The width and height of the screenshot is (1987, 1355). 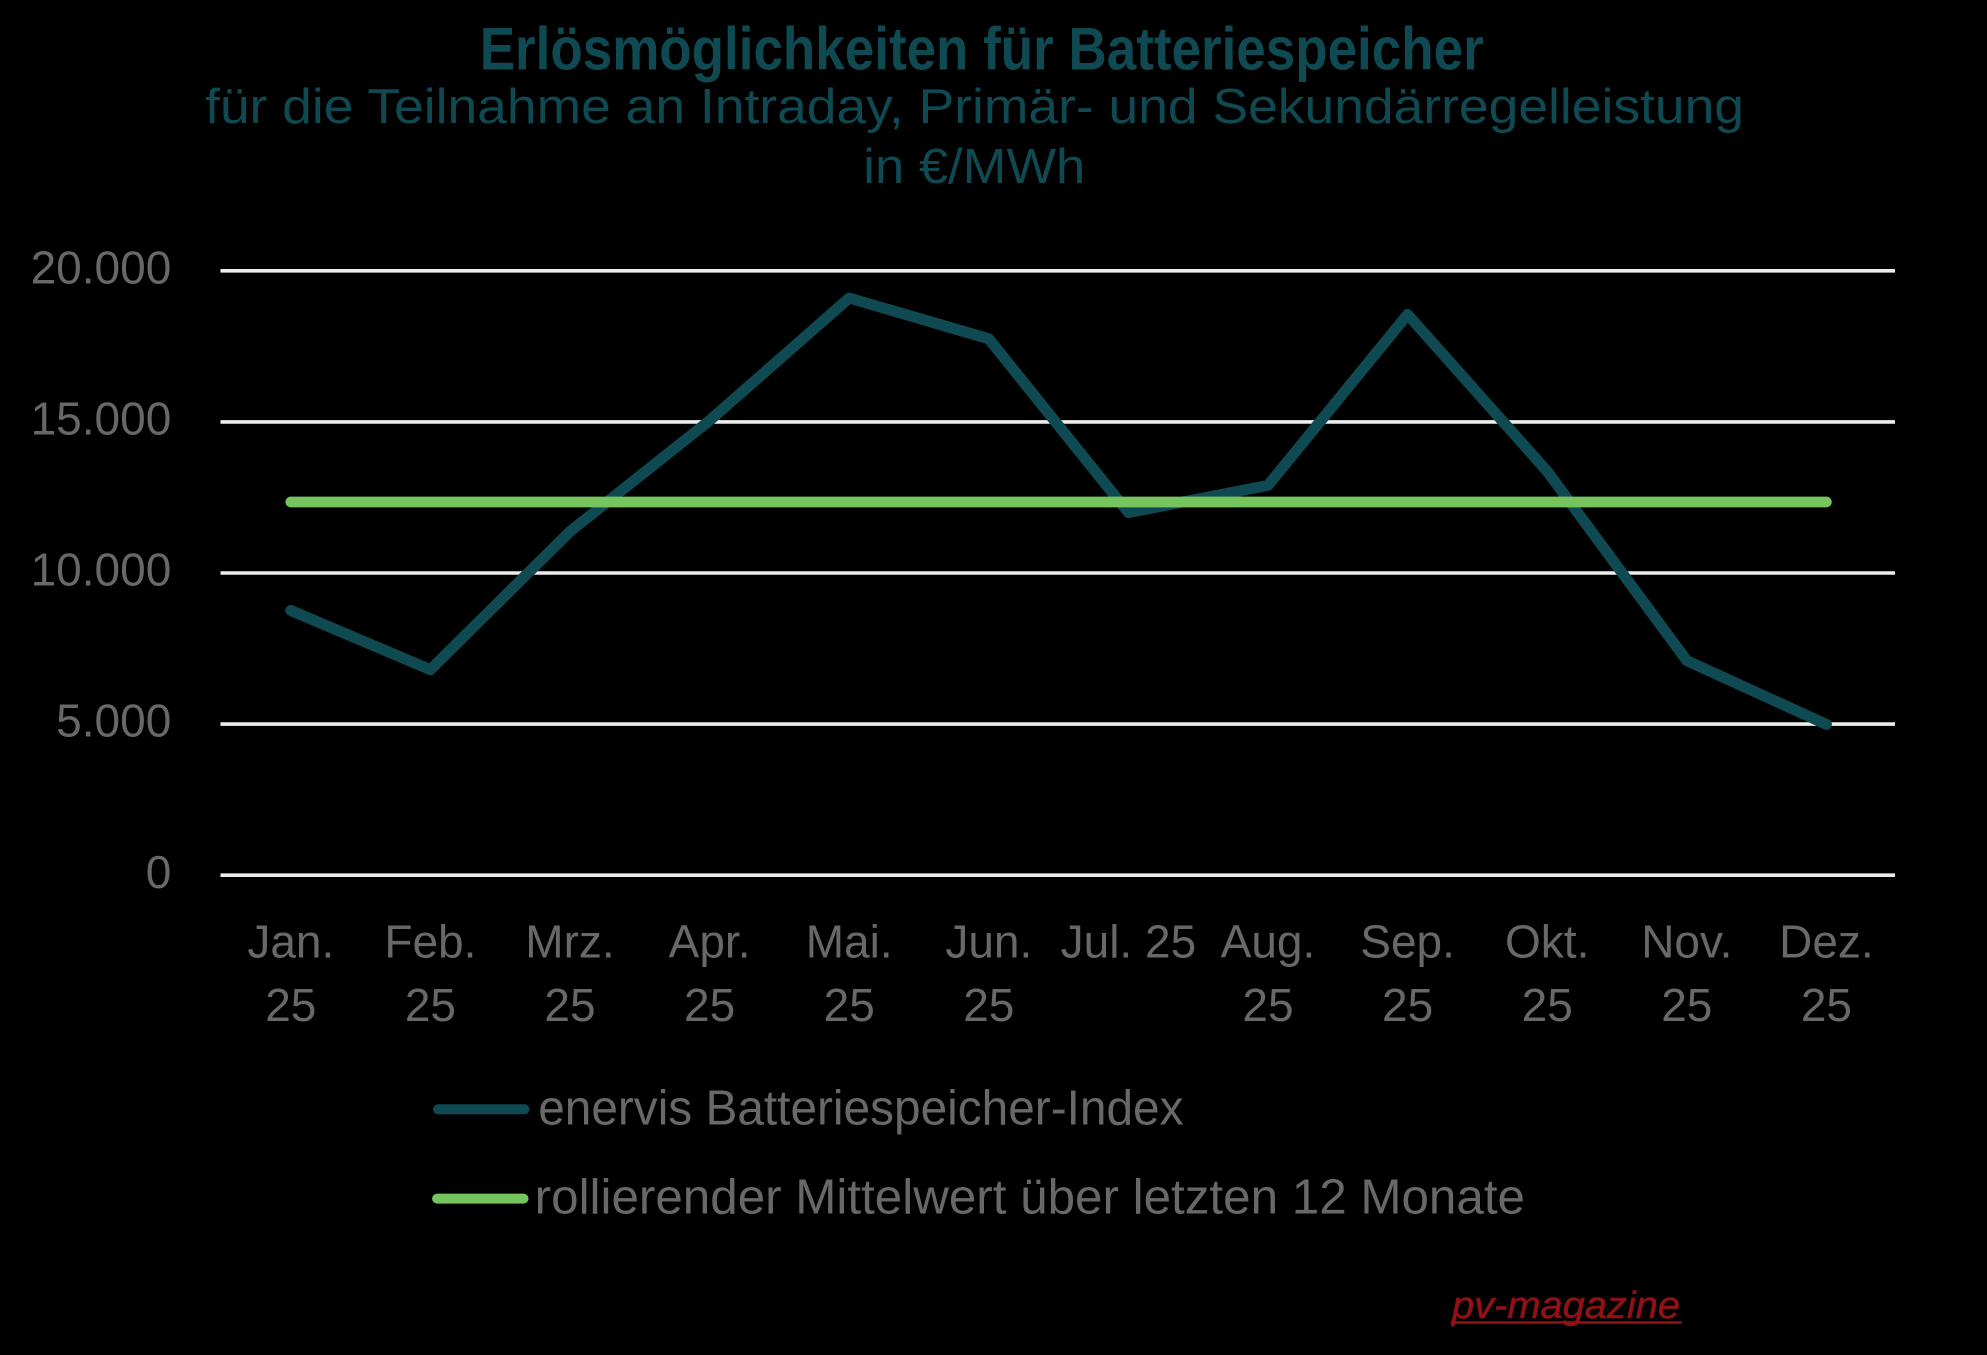 What do you see at coordinates (1565, 1306) in the screenshot?
I see `svg-text: pv-magazine` at bounding box center [1565, 1306].